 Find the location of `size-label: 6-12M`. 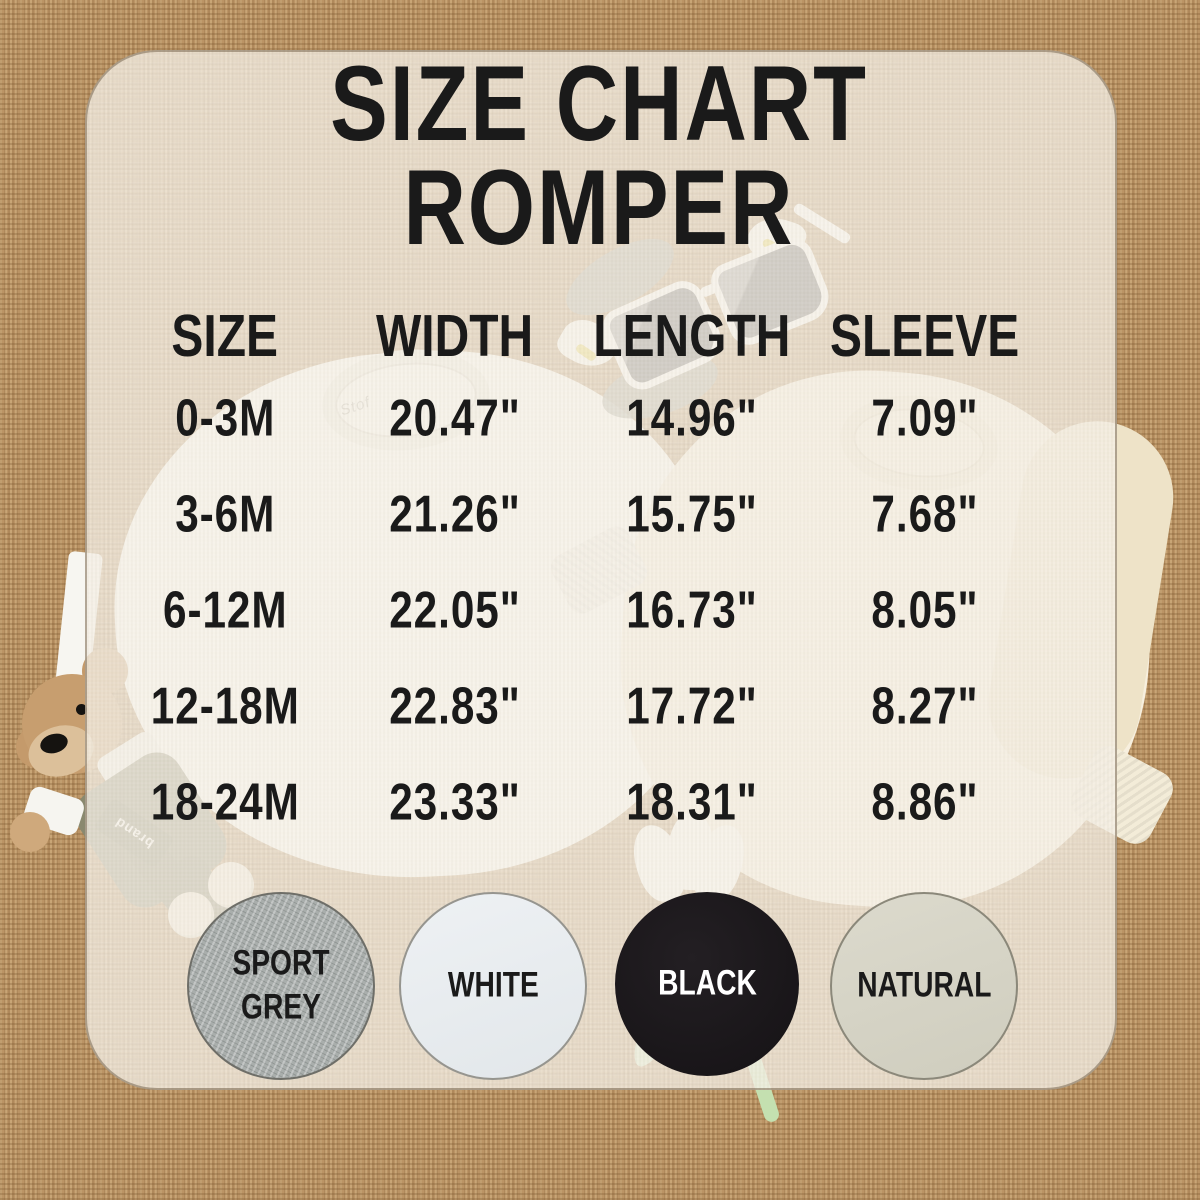

size-label: 6-12M is located at coordinates (225, 609).